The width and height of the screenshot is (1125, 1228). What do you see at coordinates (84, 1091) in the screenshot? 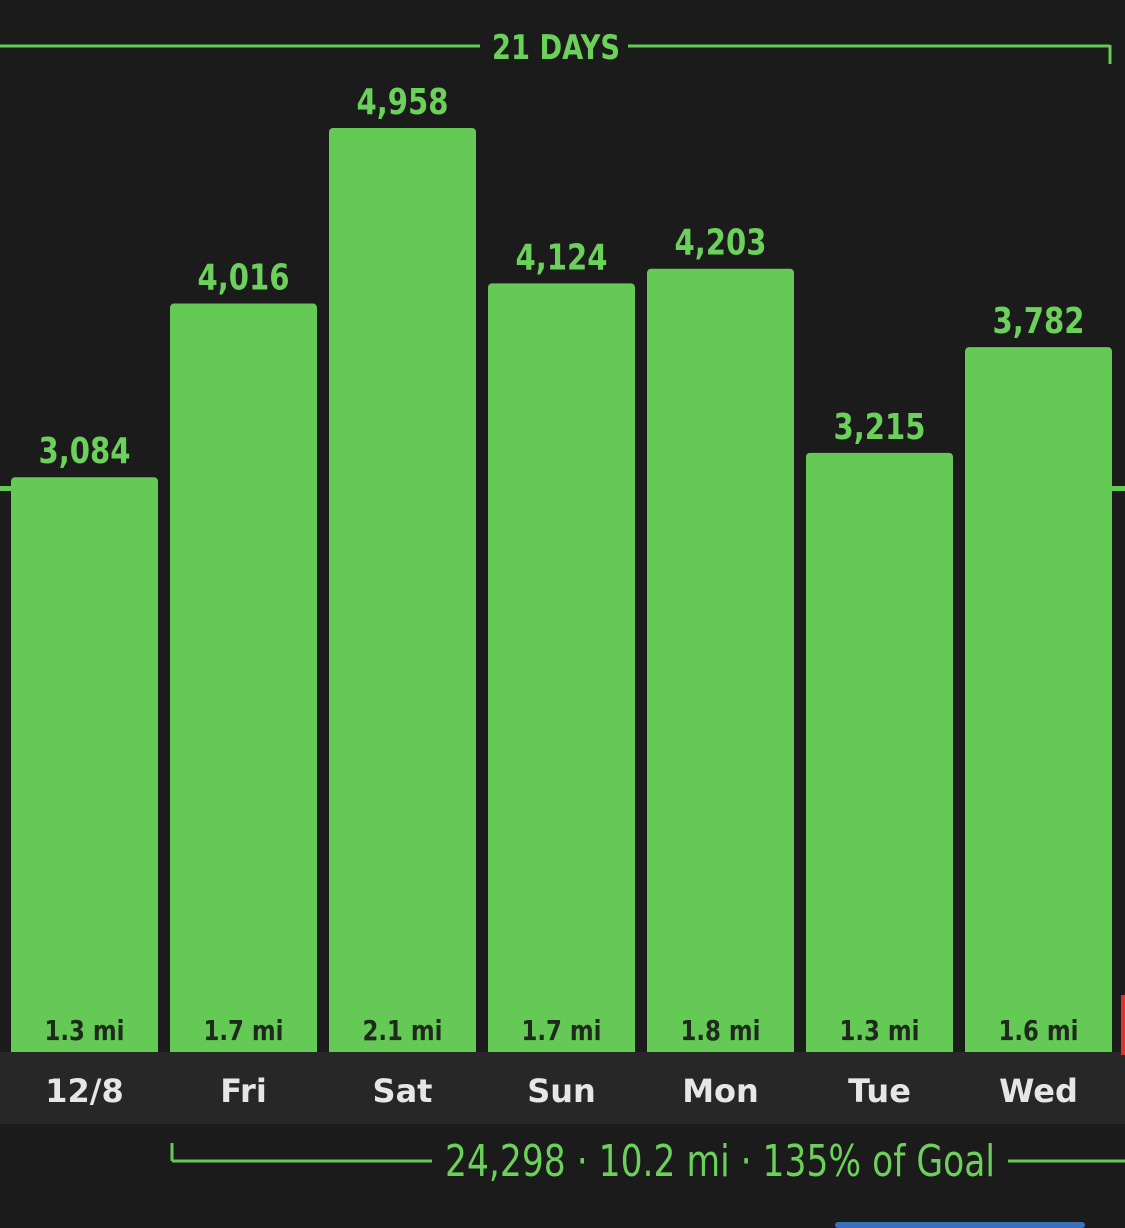
I see `day-label: 12/8` at bounding box center [84, 1091].